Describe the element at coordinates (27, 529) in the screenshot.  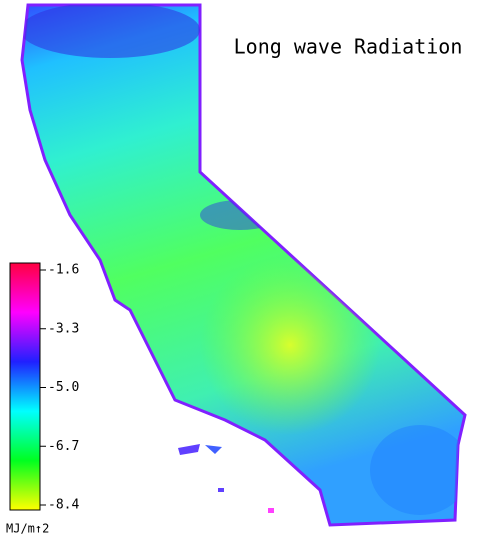
I see `colorbar-unit: MJ/m↑2` at that location.